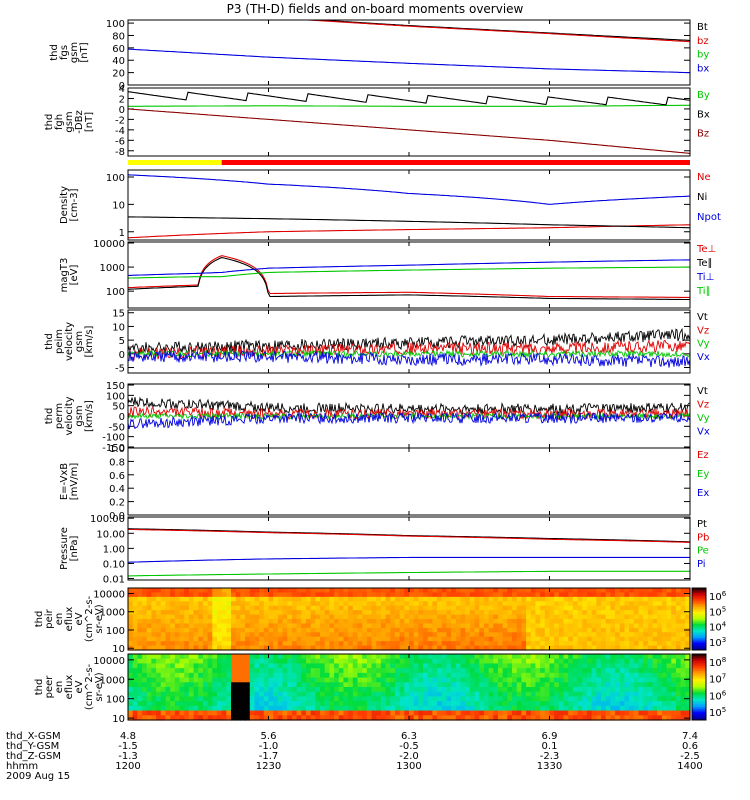 The height and width of the screenshot is (800, 750). Describe the element at coordinates (49, 687) in the screenshot. I see `panel-ylabel: peer` at that location.